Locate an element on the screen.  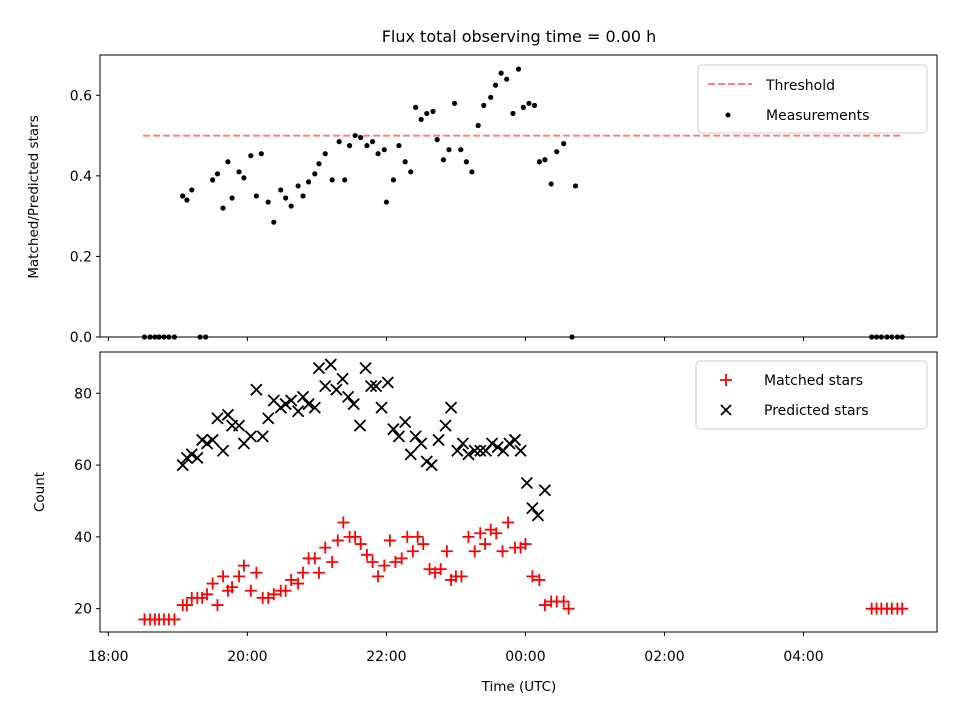
x-tick-label: 18:00 is located at coordinates (108, 657).